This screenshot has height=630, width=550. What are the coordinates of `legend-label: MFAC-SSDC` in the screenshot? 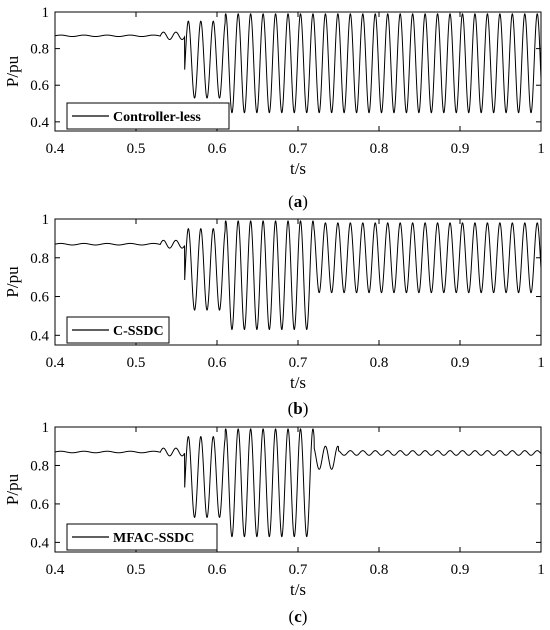 It's located at (153, 538).